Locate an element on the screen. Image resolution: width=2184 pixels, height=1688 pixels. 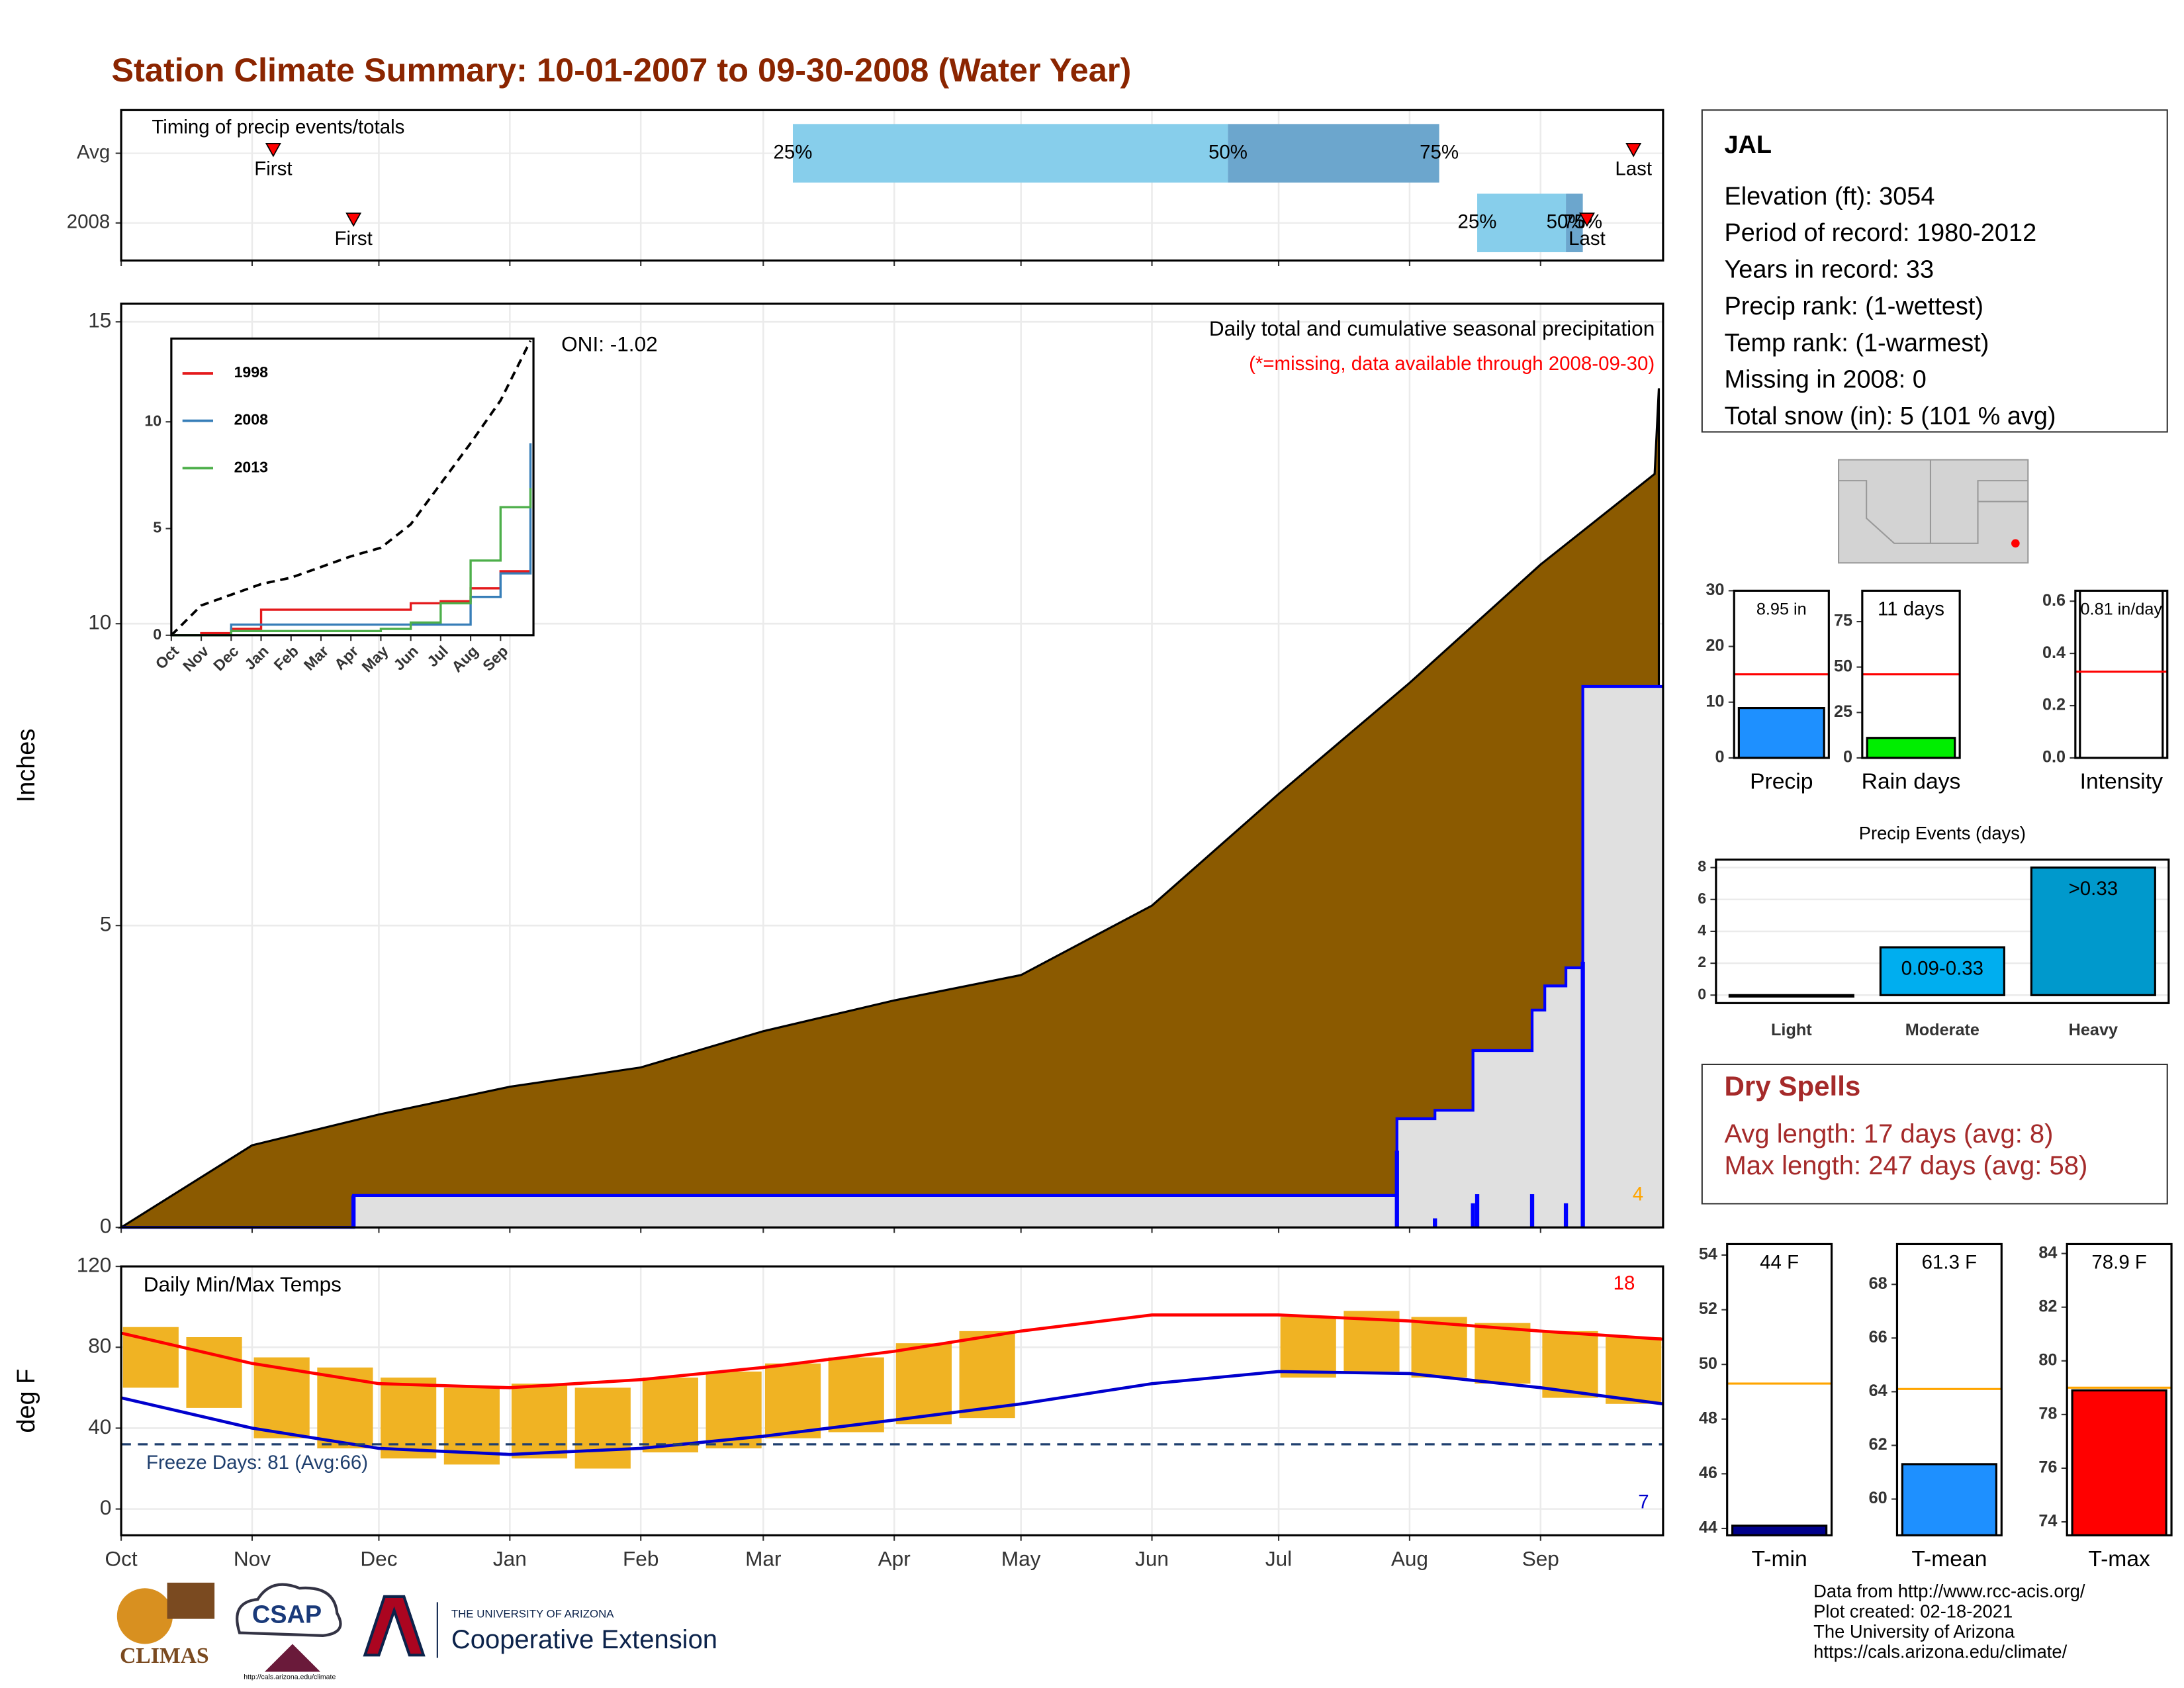
station-line: Total snow (in): 5 (101 % avg) is located at coordinates (1890, 416).